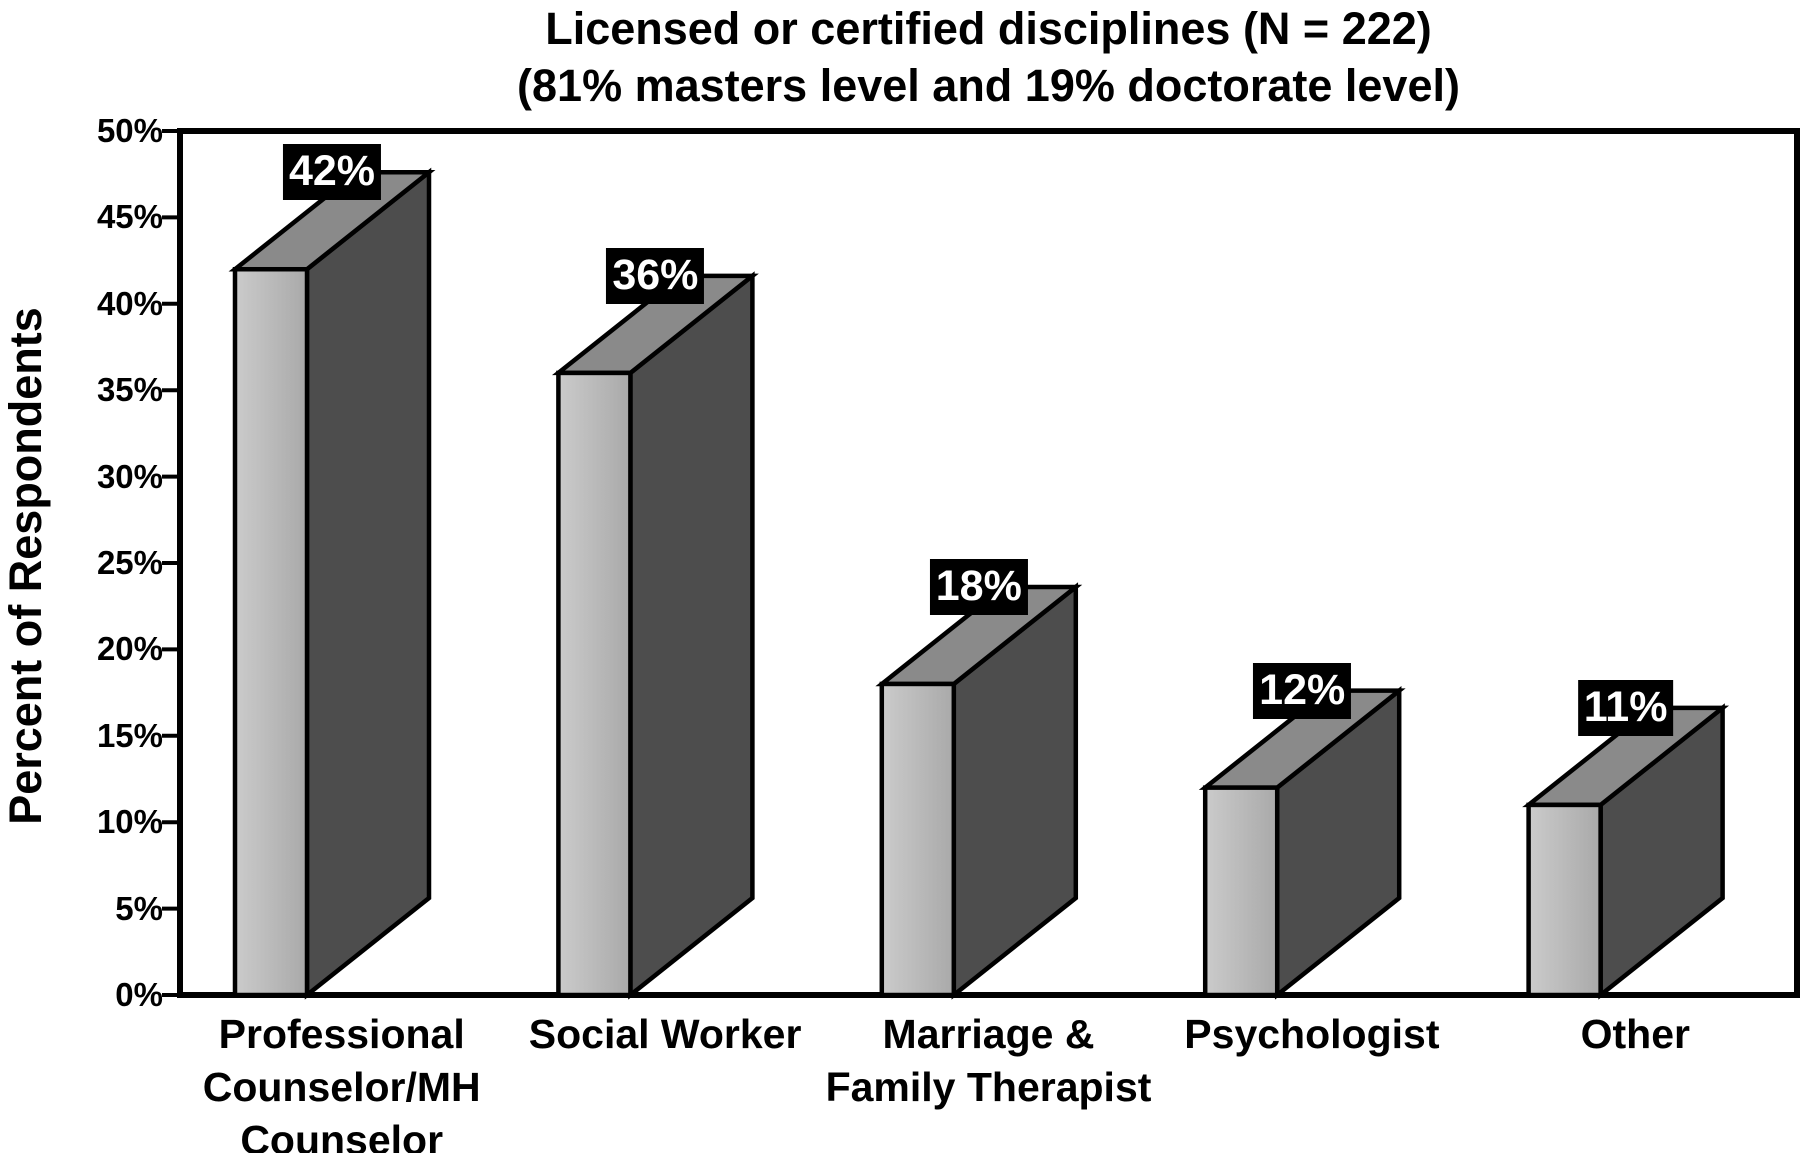 This screenshot has height=1153, width=1800. What do you see at coordinates (665, 1034) in the screenshot?
I see `x-category-label: Social Worker` at bounding box center [665, 1034].